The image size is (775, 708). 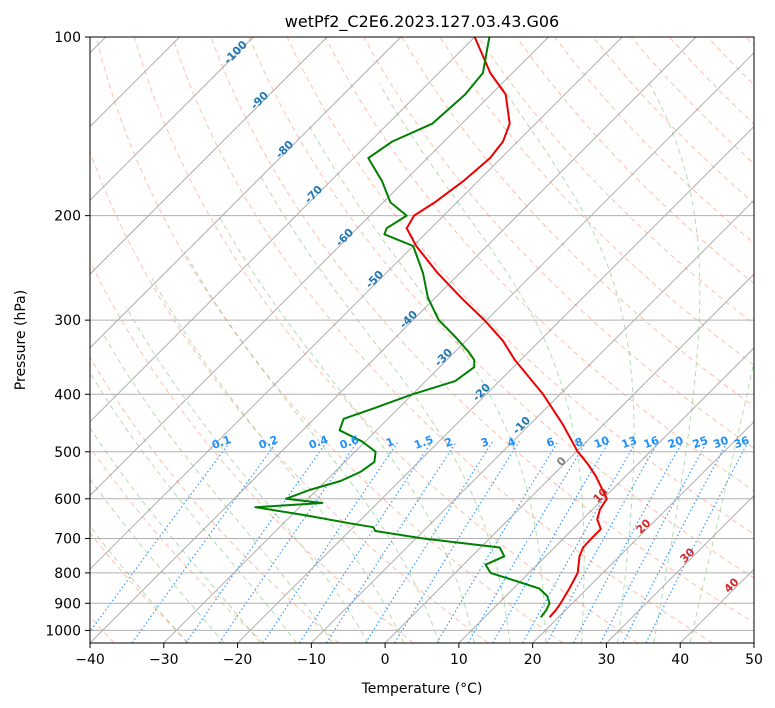 What do you see at coordinates (423, 442) in the screenshot?
I see `mixing-ratio-label: 1.5` at bounding box center [423, 442].